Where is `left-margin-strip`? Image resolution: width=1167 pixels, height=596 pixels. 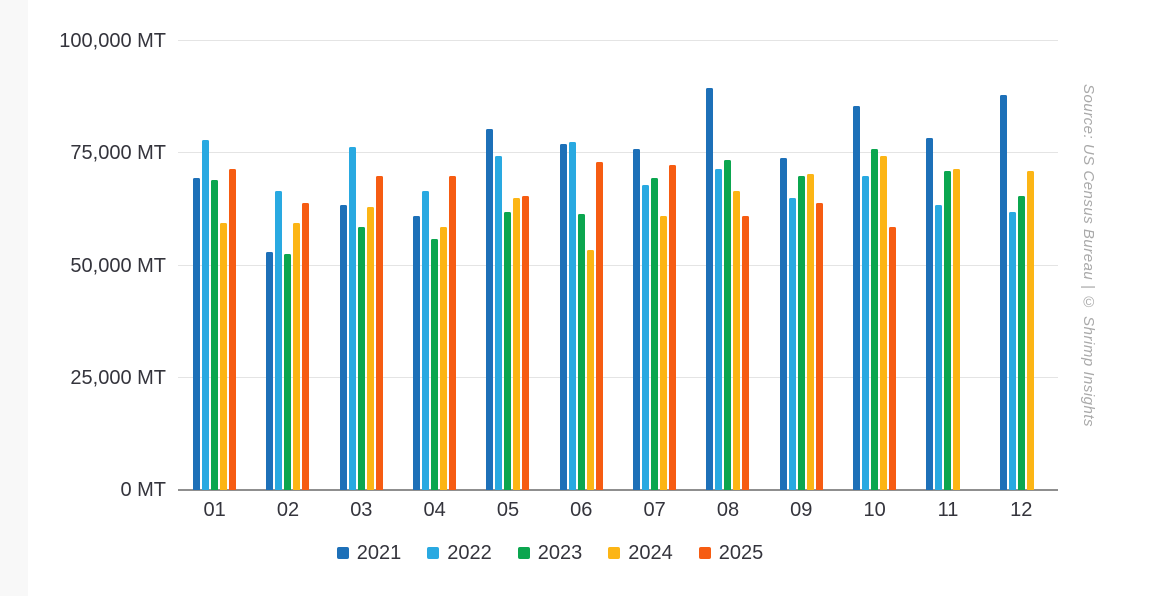 left-margin-strip is located at coordinates (14, 298).